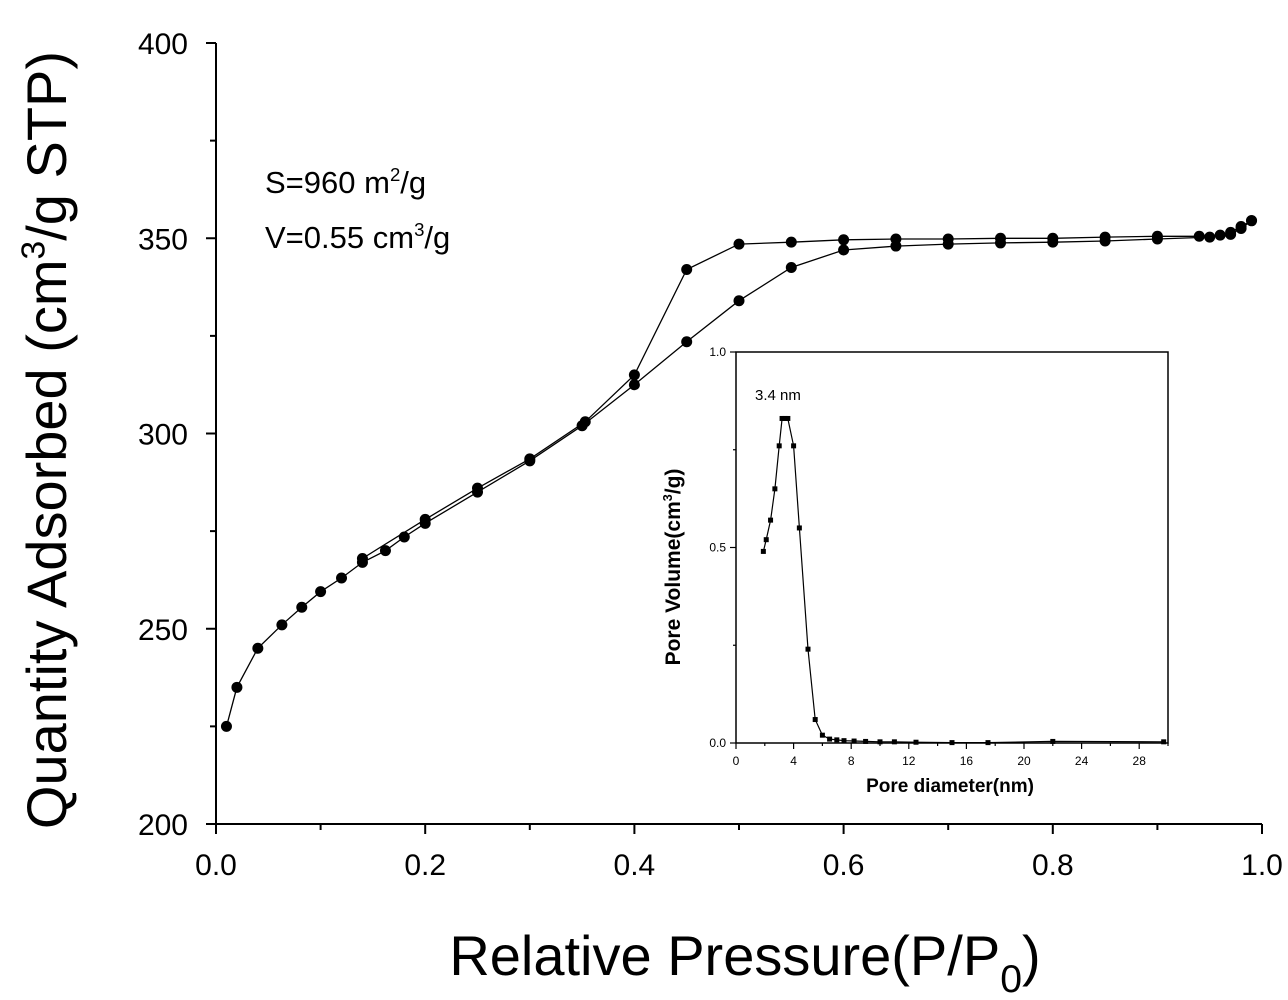 This screenshot has height=1000, width=1288. What do you see at coordinates (967, 761) in the screenshot?
I see `inset-x-tick-label: 16` at bounding box center [967, 761].